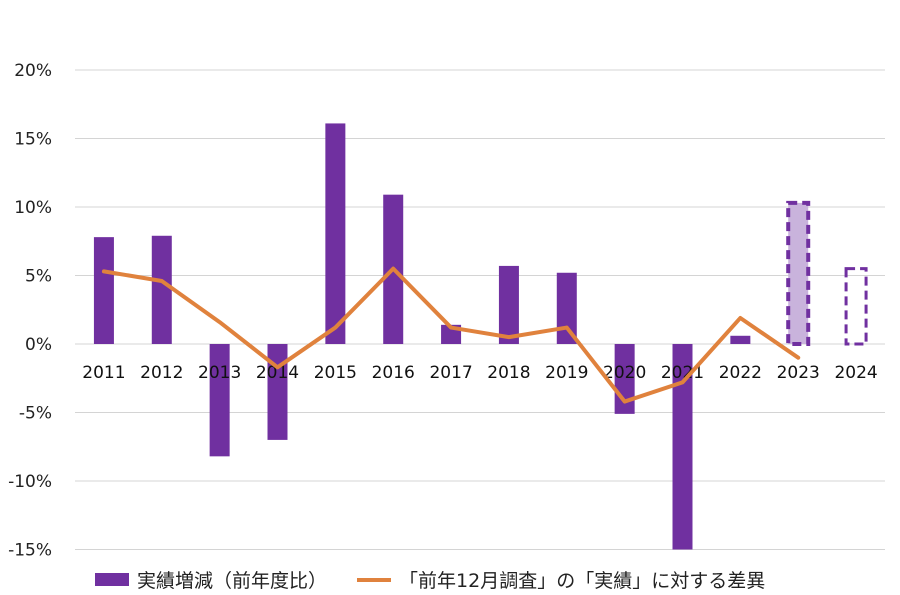 This screenshot has width=900, height=595. I want to click on y-tick-label: -10%, so click(30, 482).